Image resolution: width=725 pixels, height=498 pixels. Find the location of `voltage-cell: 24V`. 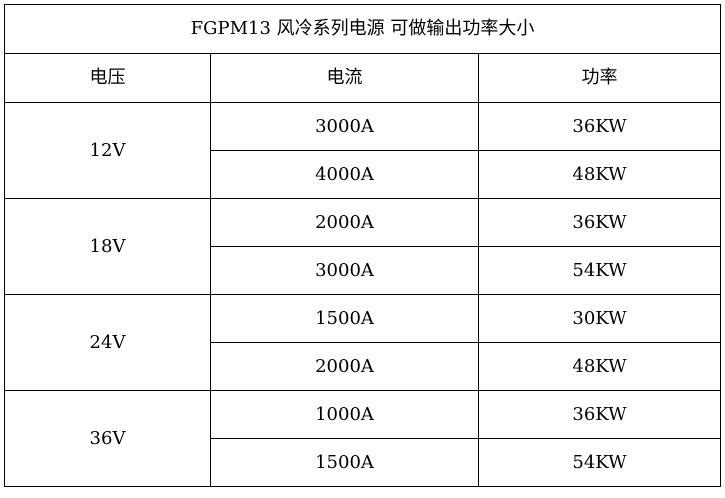

voltage-cell: 24V is located at coordinates (107, 342).